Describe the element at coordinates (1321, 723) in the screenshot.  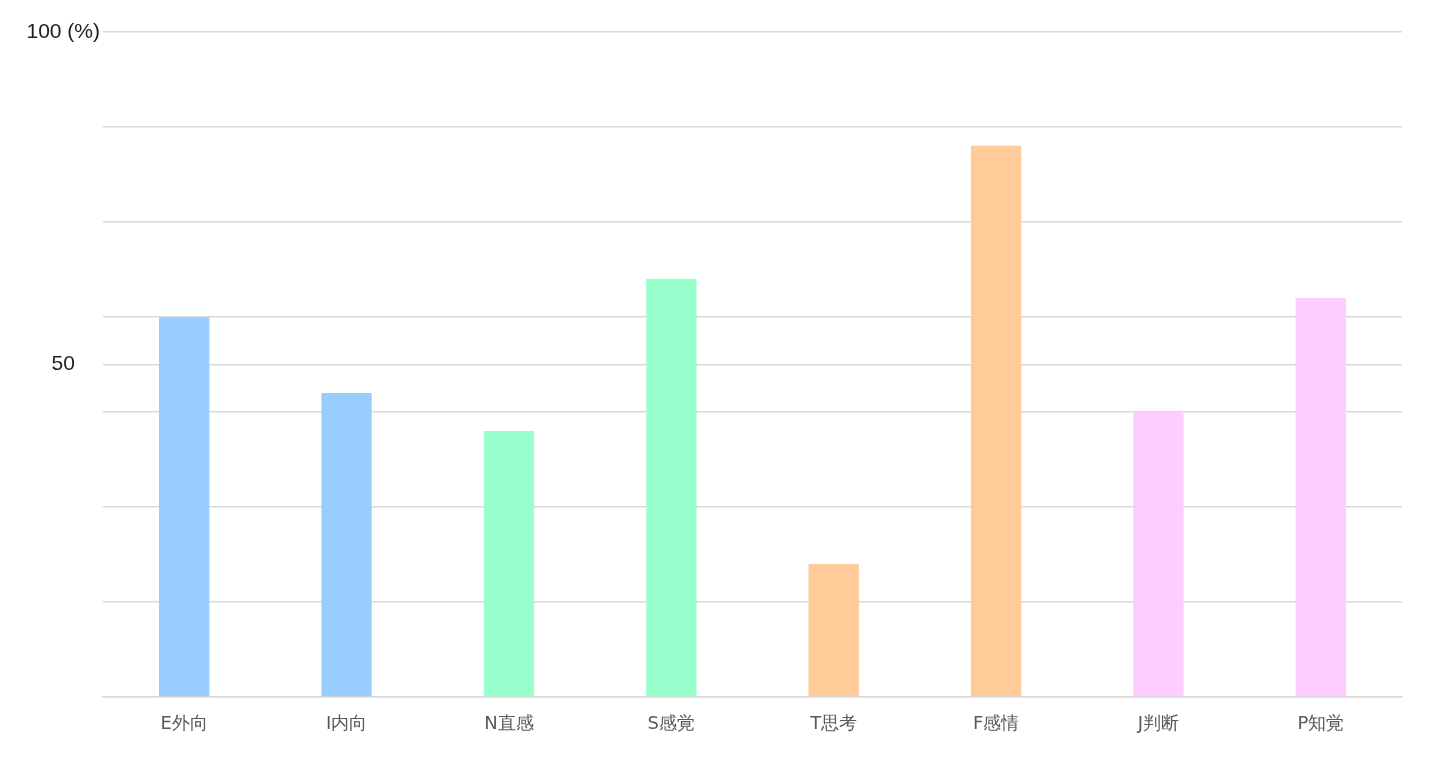
I see `x-tick-label: P知覚` at that location.